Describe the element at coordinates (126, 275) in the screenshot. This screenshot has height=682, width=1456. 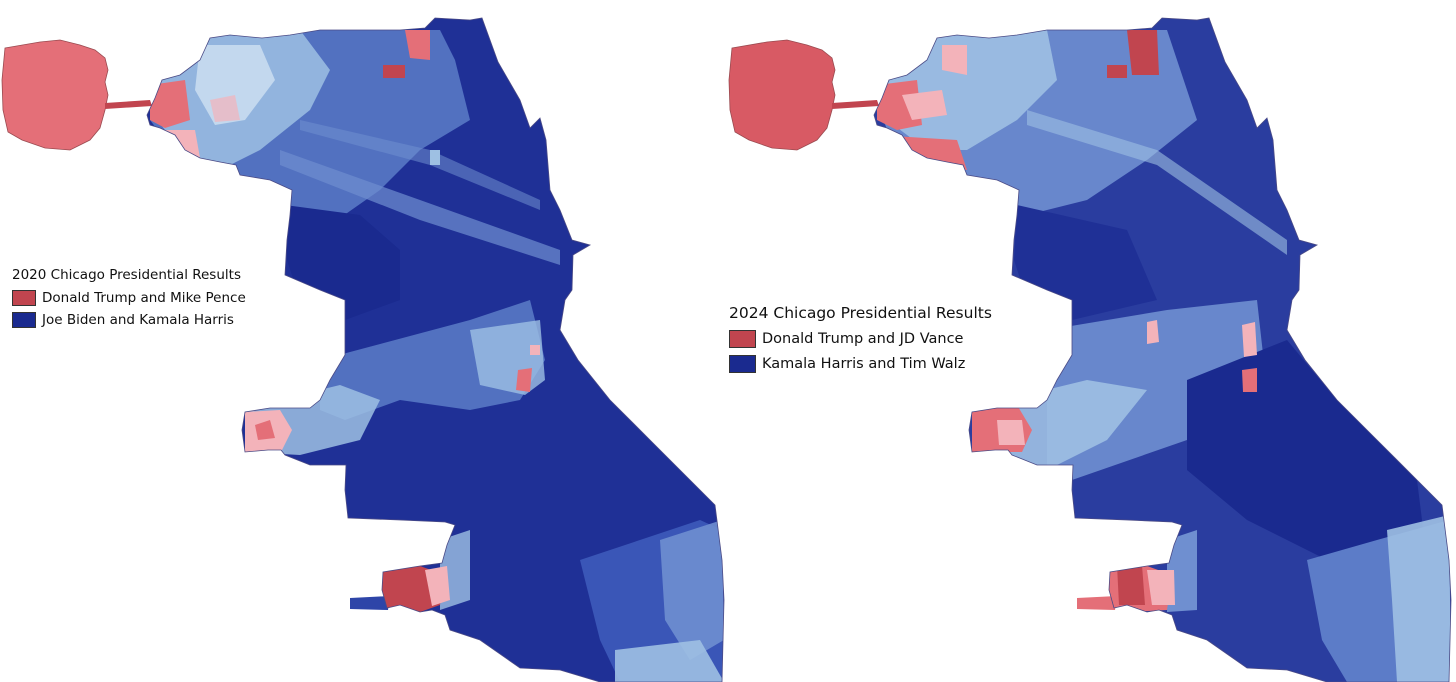
I see `legend-title: 2020 Chicago Presidential Results` at that location.